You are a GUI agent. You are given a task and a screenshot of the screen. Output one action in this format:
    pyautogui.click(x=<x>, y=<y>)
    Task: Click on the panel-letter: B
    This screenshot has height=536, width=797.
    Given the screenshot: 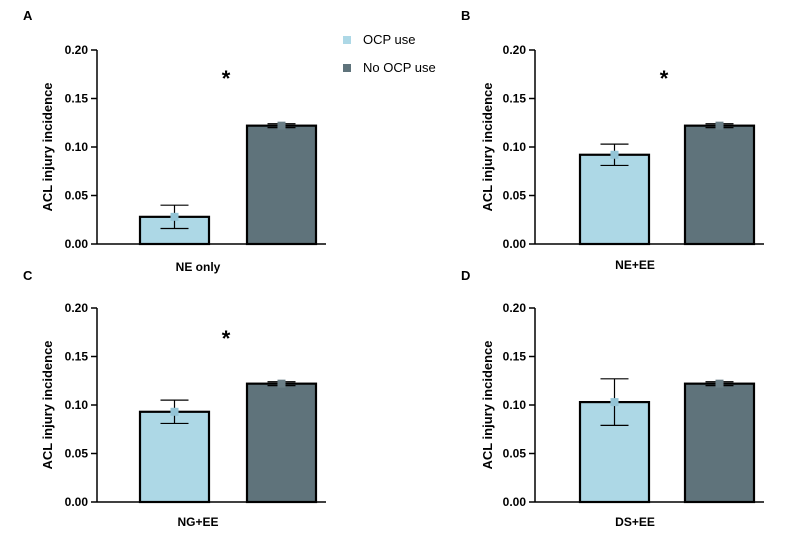 What is the action you would take?
    pyautogui.click(x=465, y=15)
    